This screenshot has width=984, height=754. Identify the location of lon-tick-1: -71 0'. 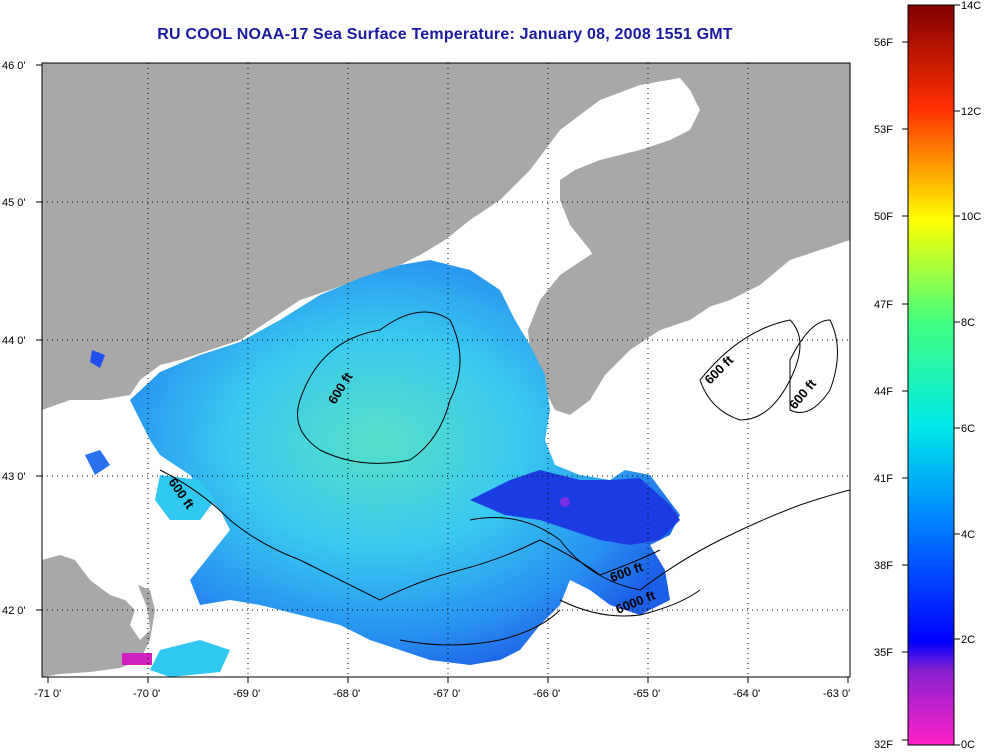
(47, 694).